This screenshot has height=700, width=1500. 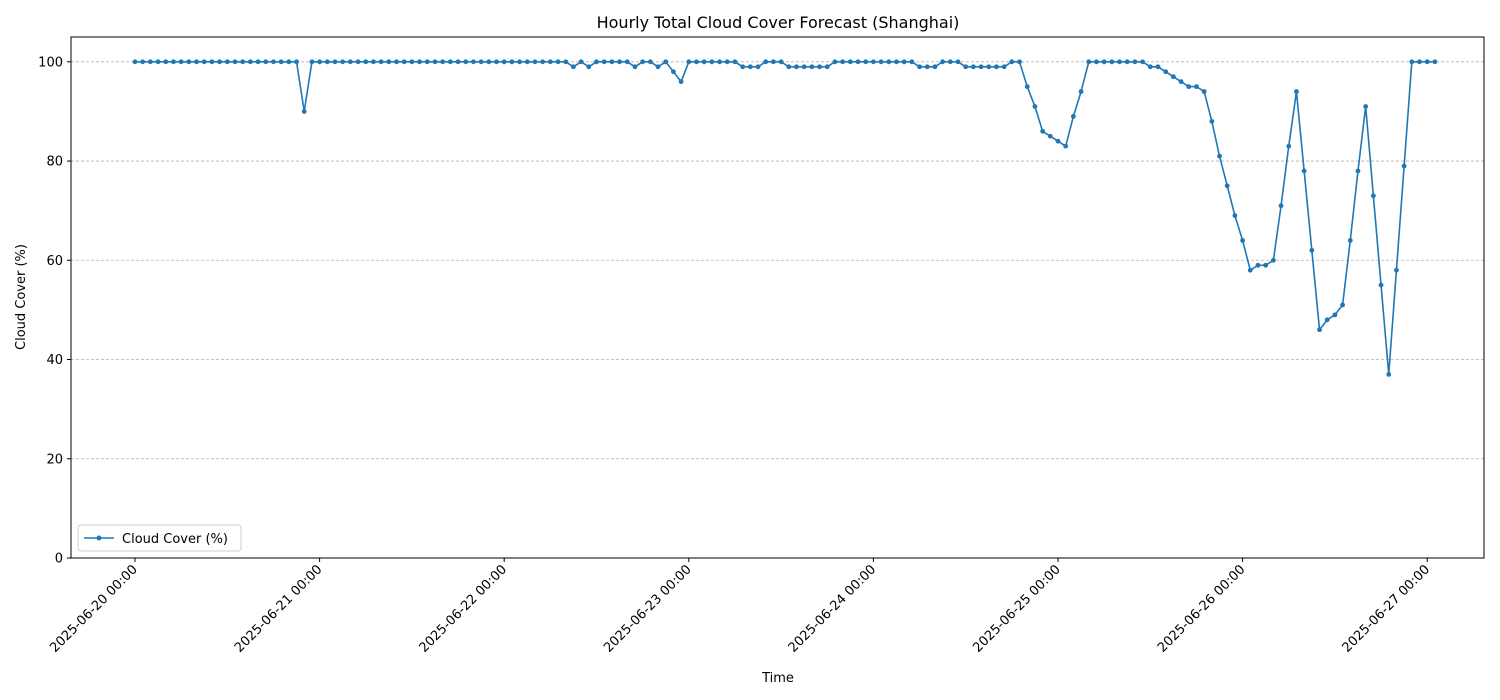 I want to click on legend-label: Cloud Cover (%), so click(x=175, y=539).